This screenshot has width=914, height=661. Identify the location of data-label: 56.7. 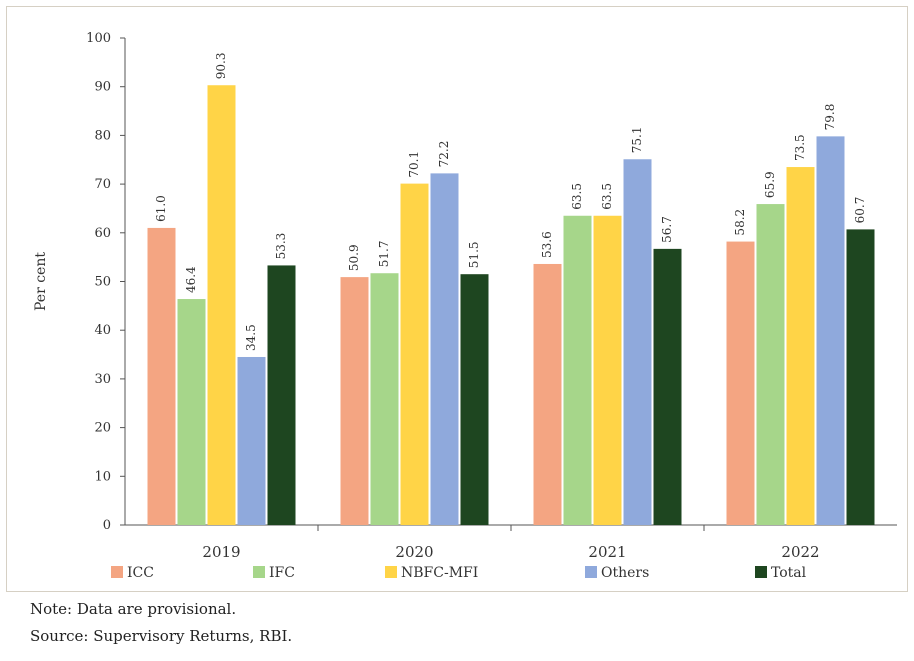
(667, 229).